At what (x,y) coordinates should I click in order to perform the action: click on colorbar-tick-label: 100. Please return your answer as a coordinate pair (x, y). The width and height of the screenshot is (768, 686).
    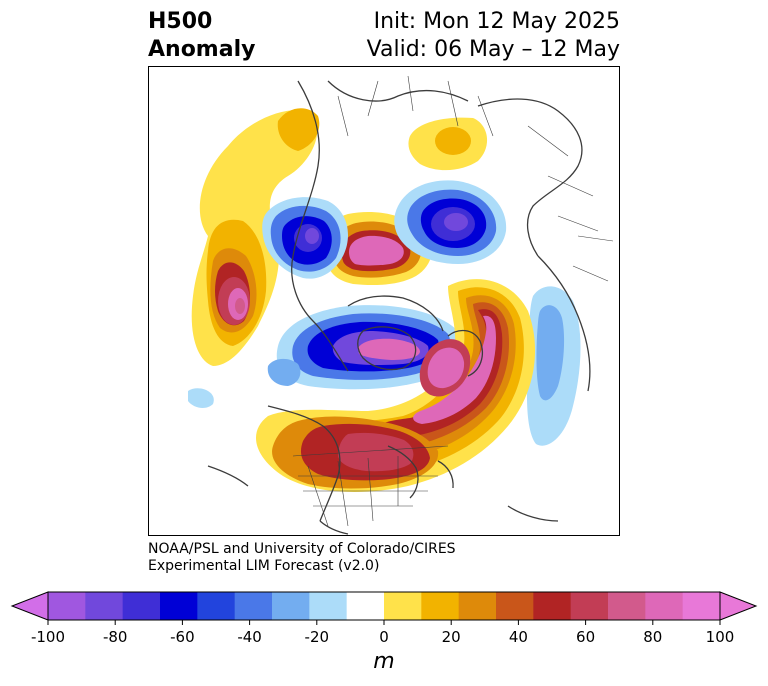
    Looking at the image, I should click on (720, 637).